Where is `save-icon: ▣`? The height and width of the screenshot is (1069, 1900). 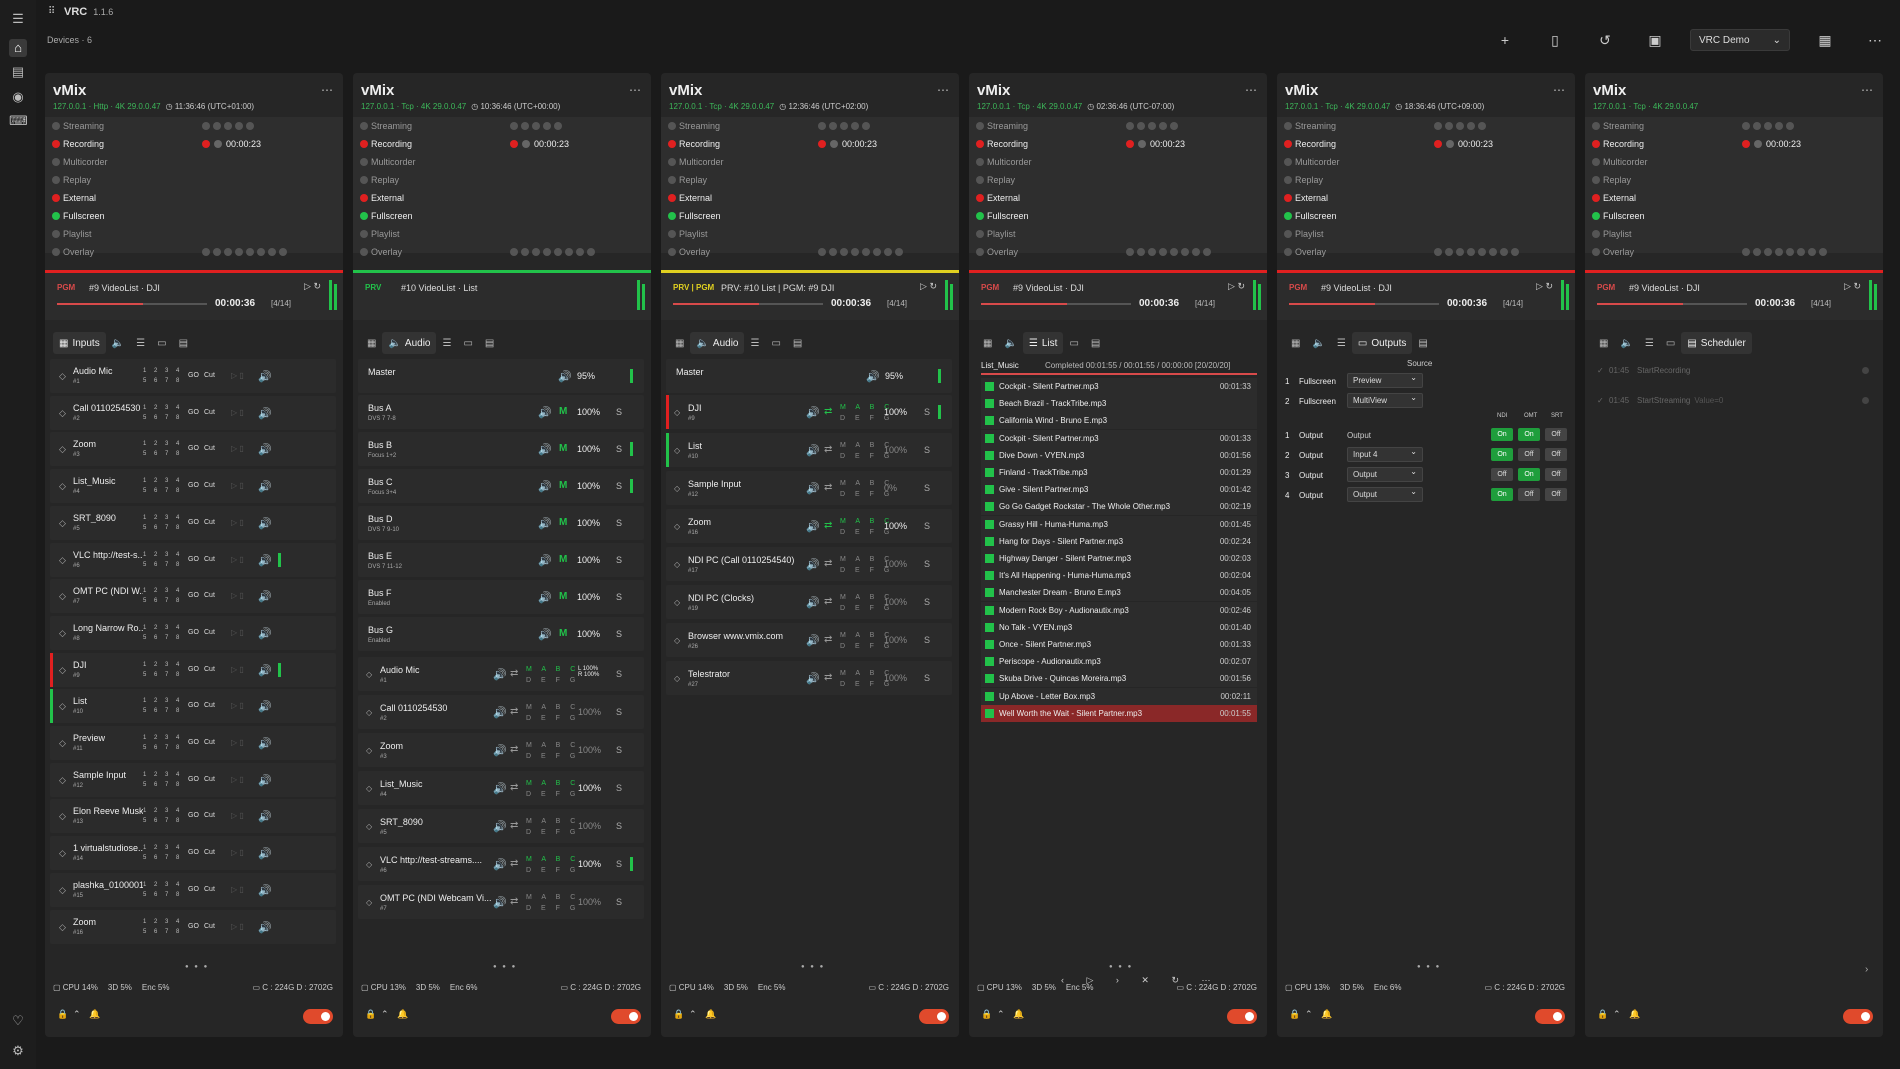 save-icon: ▣ is located at coordinates (1655, 40).